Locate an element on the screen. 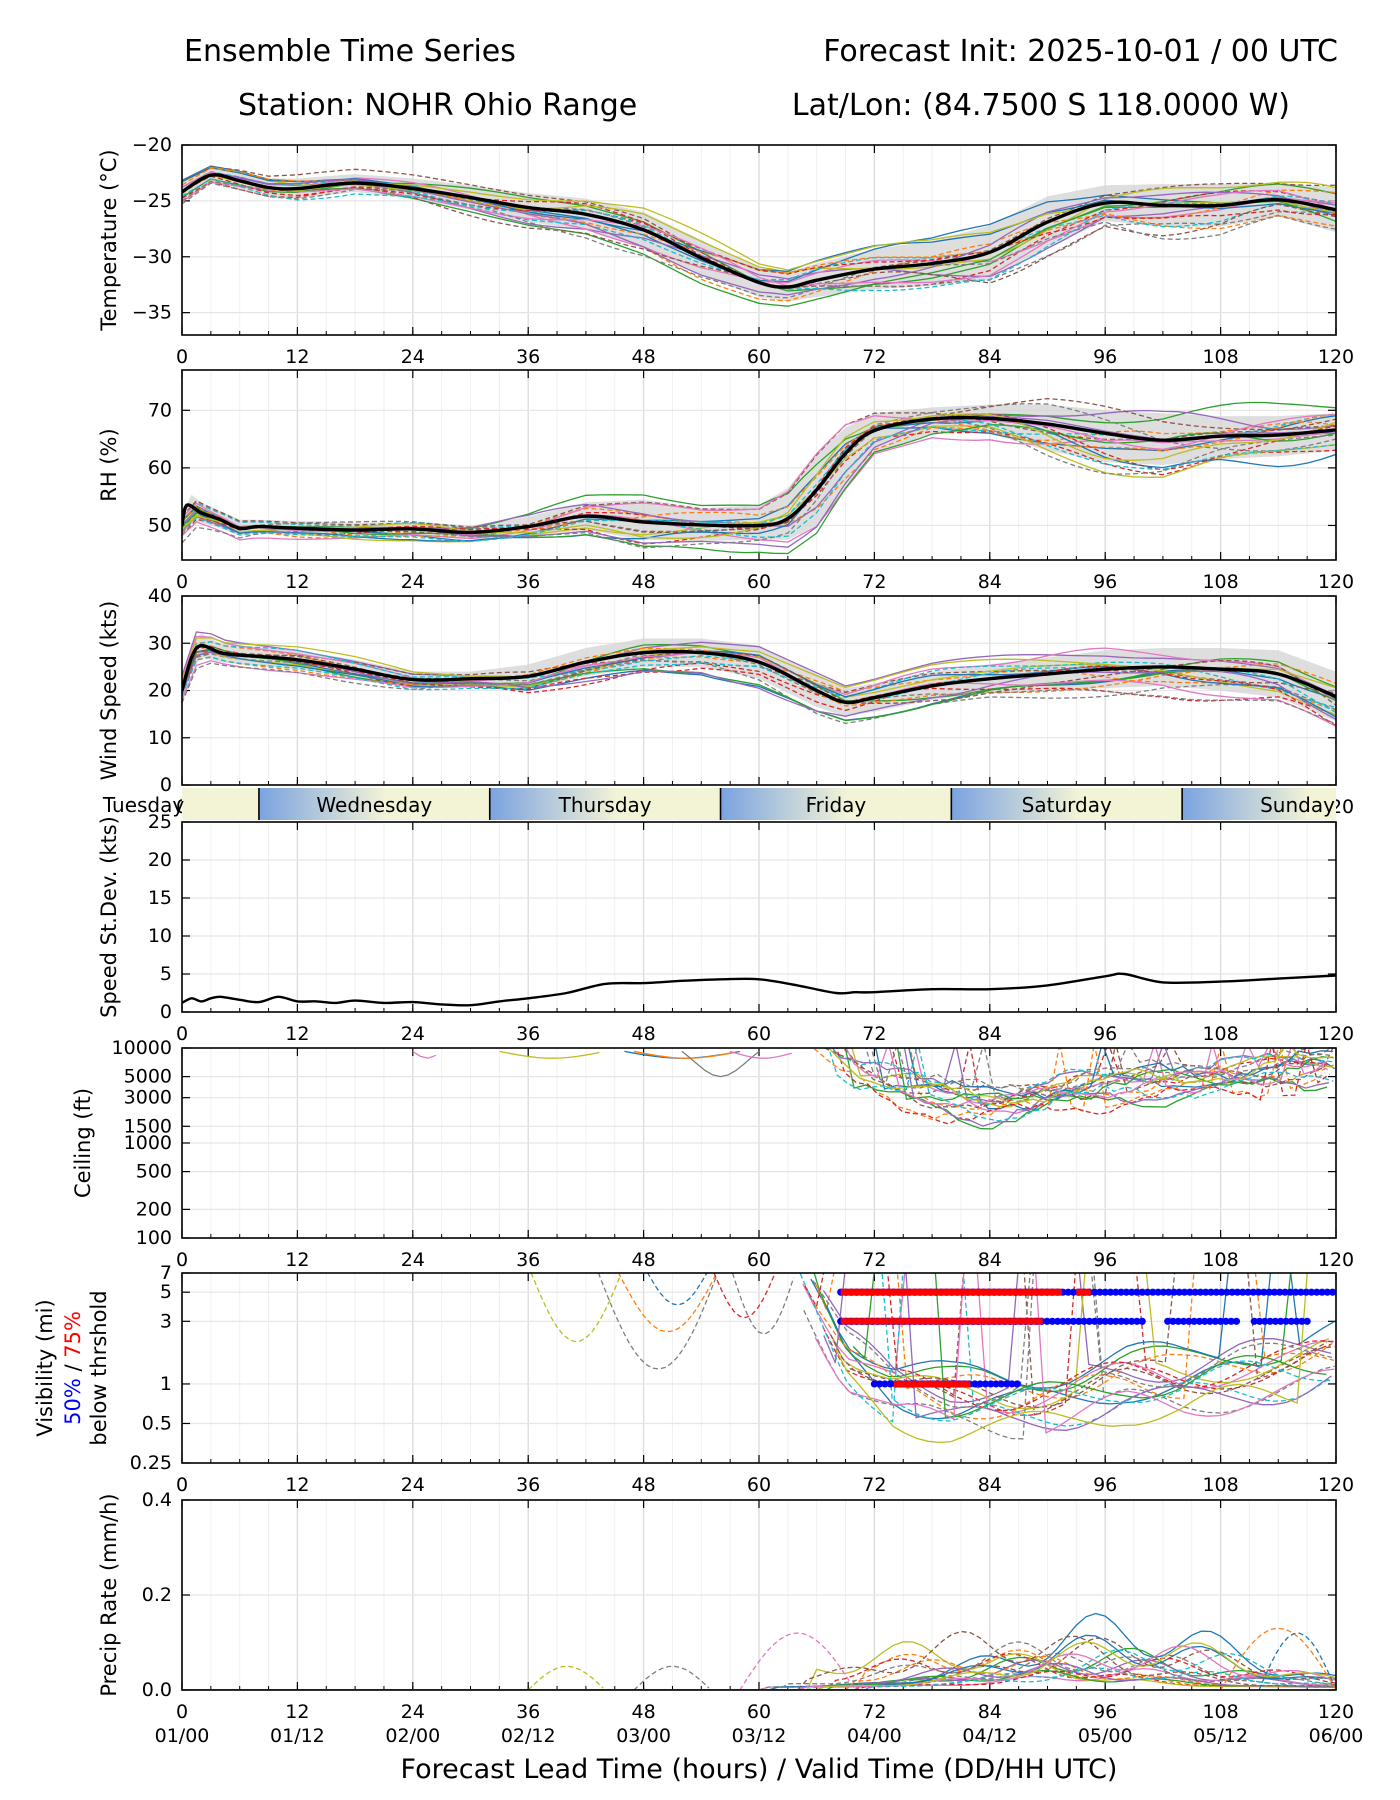 The width and height of the screenshot is (1400, 1800). y-tick-label: 200 is located at coordinates (154, 1209).